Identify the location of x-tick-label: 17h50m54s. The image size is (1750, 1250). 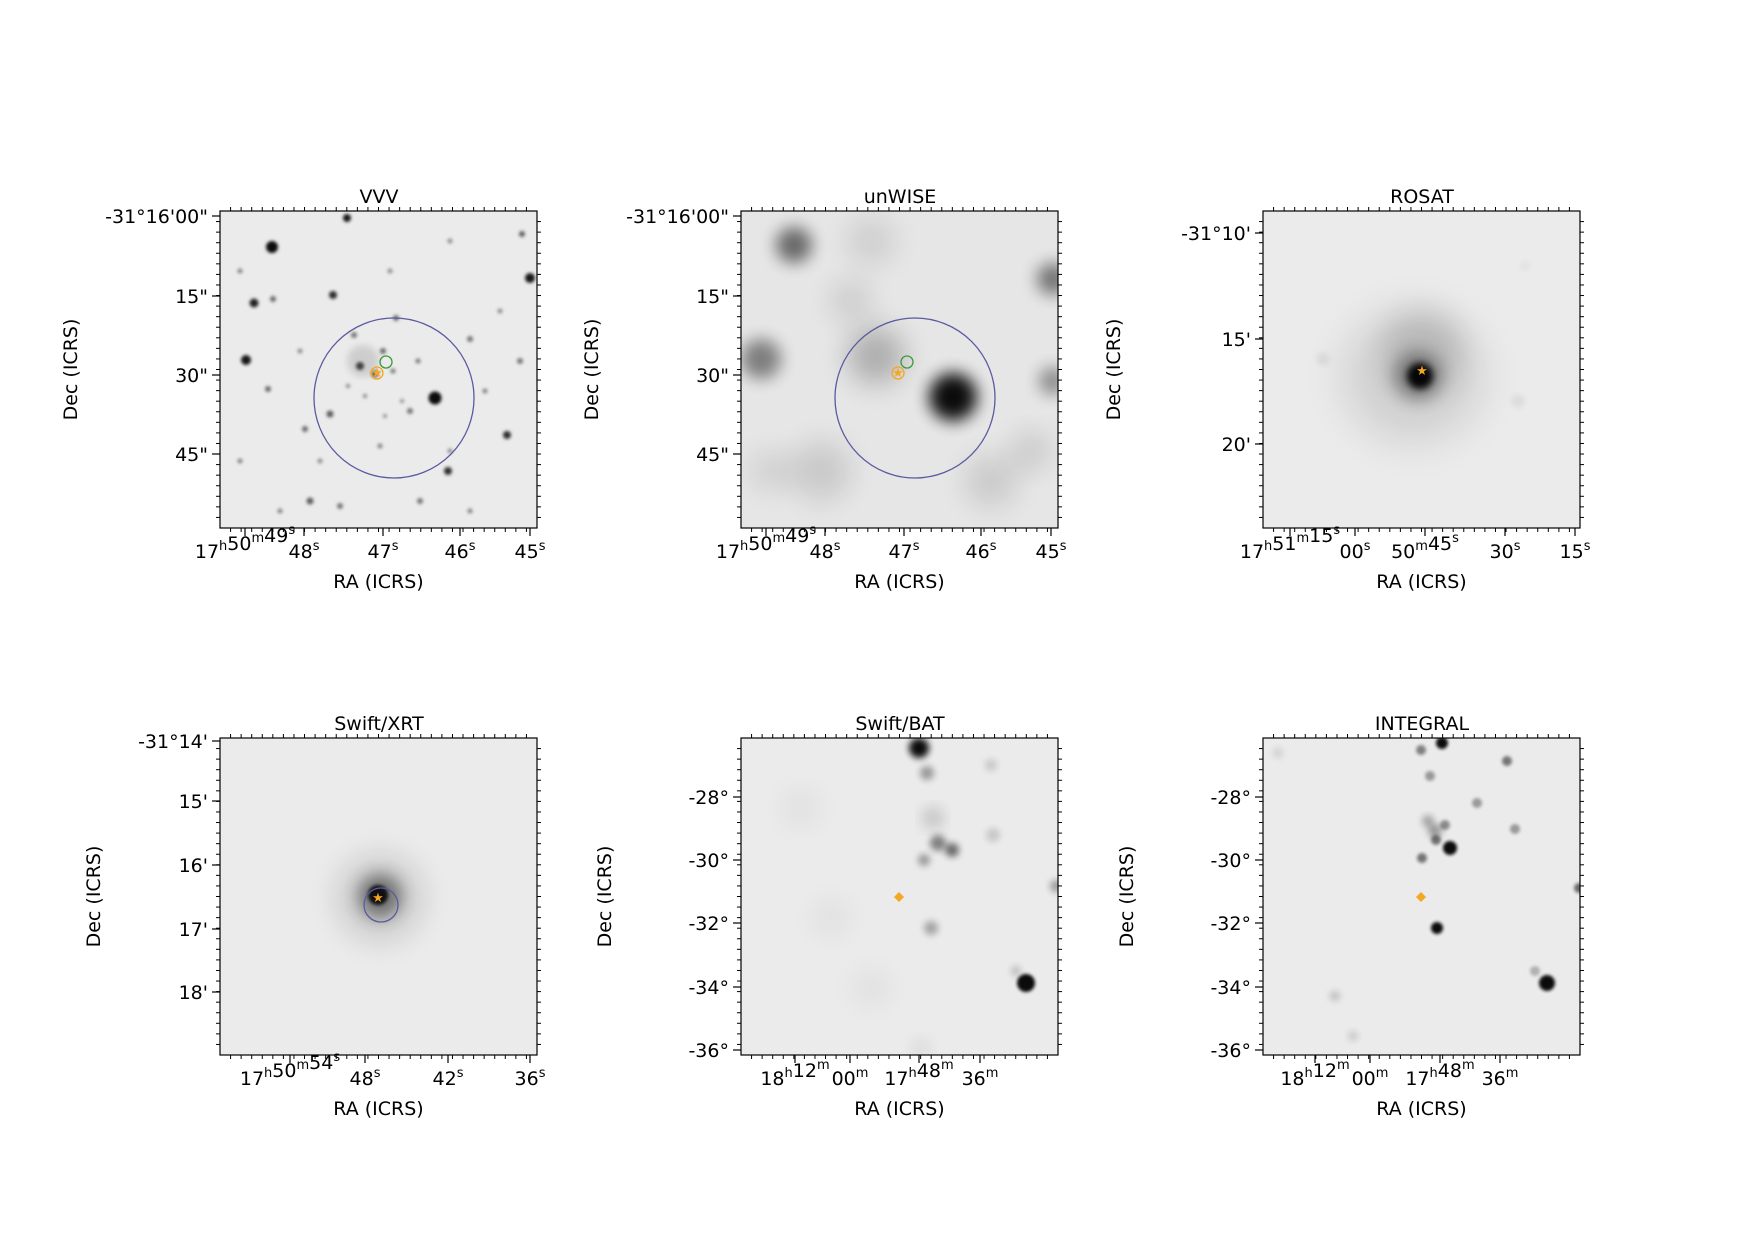
(290, 1070).